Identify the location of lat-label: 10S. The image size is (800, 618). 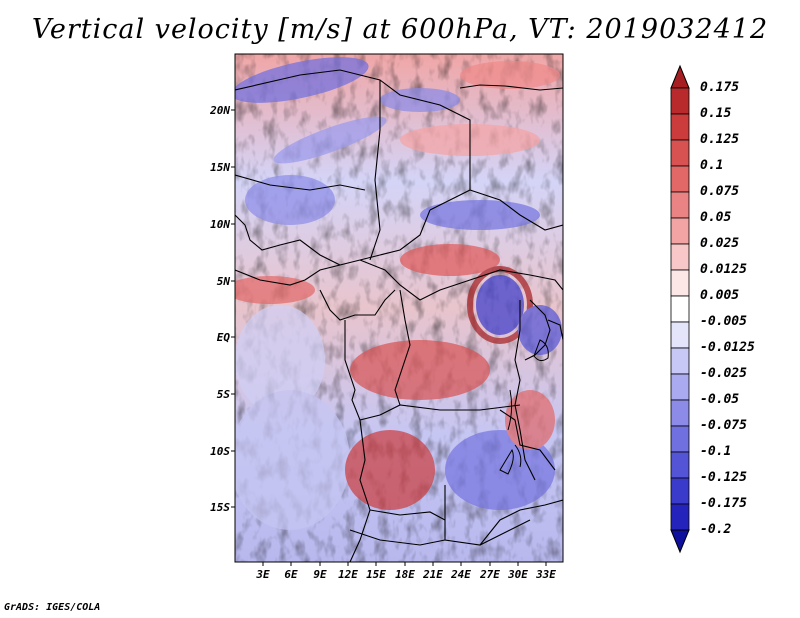
(220, 451).